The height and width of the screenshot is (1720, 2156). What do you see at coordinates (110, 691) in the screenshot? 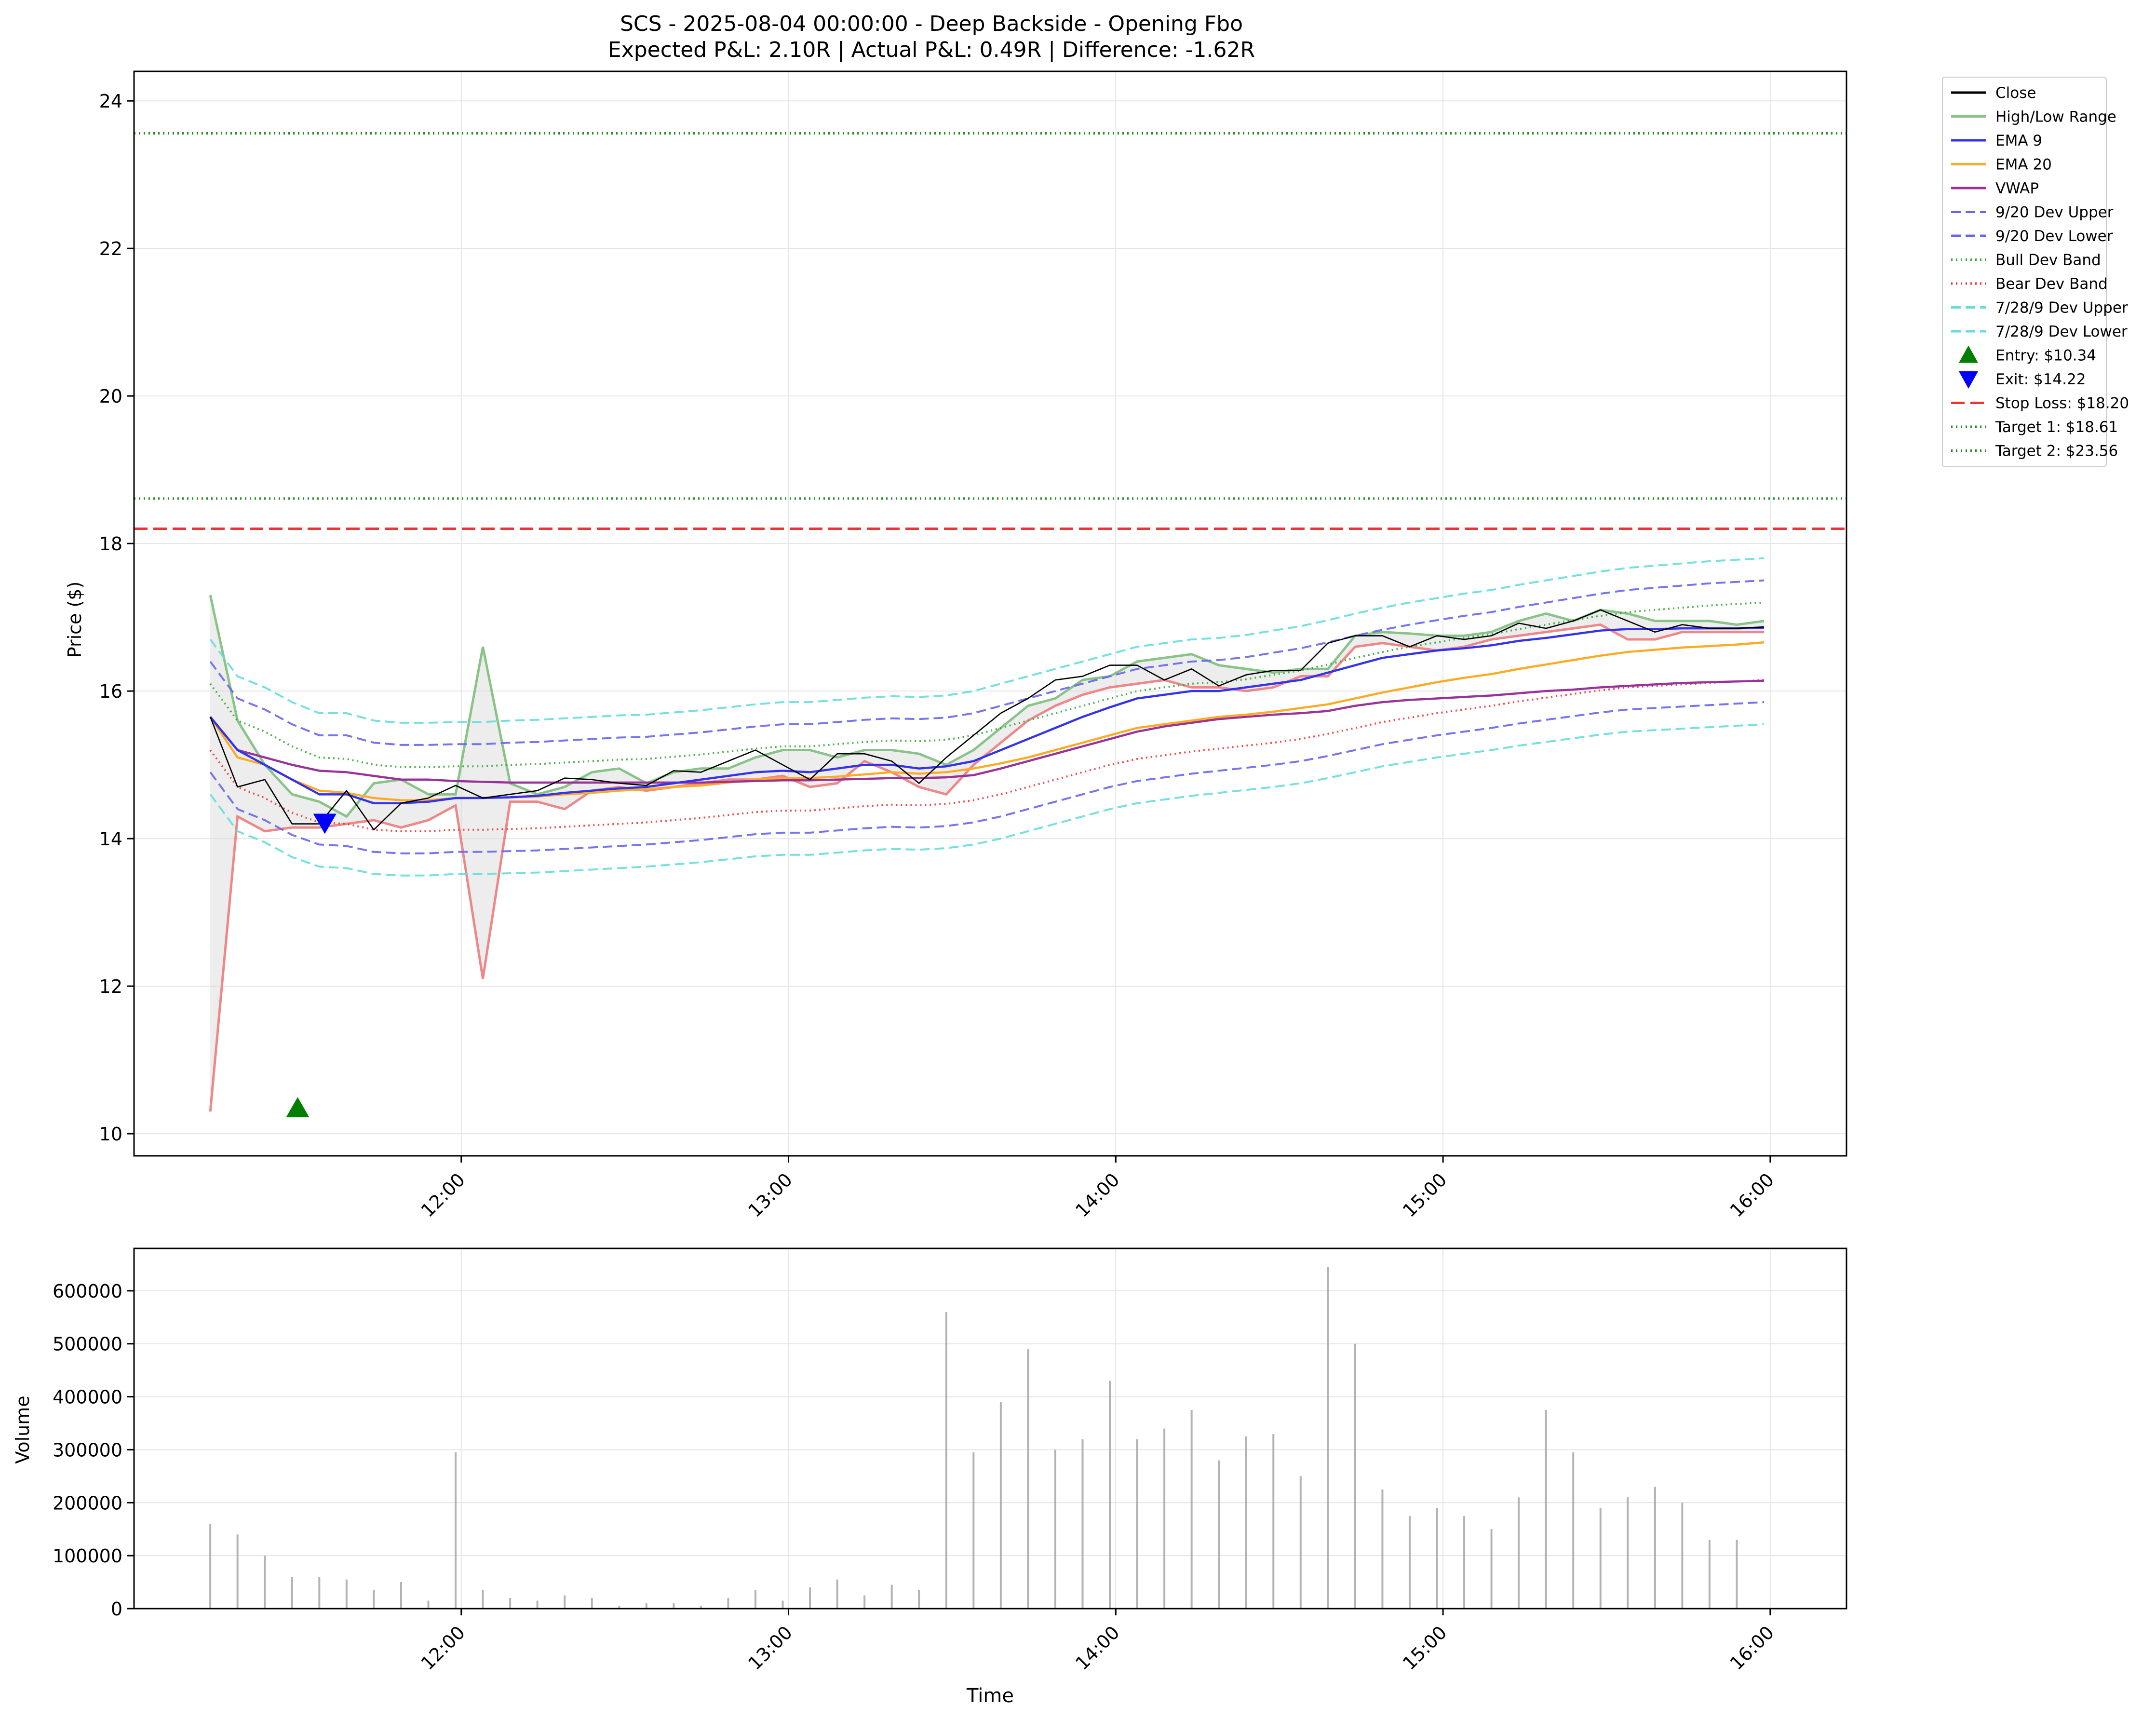
I see `price-ytick-label: 16` at bounding box center [110, 691].